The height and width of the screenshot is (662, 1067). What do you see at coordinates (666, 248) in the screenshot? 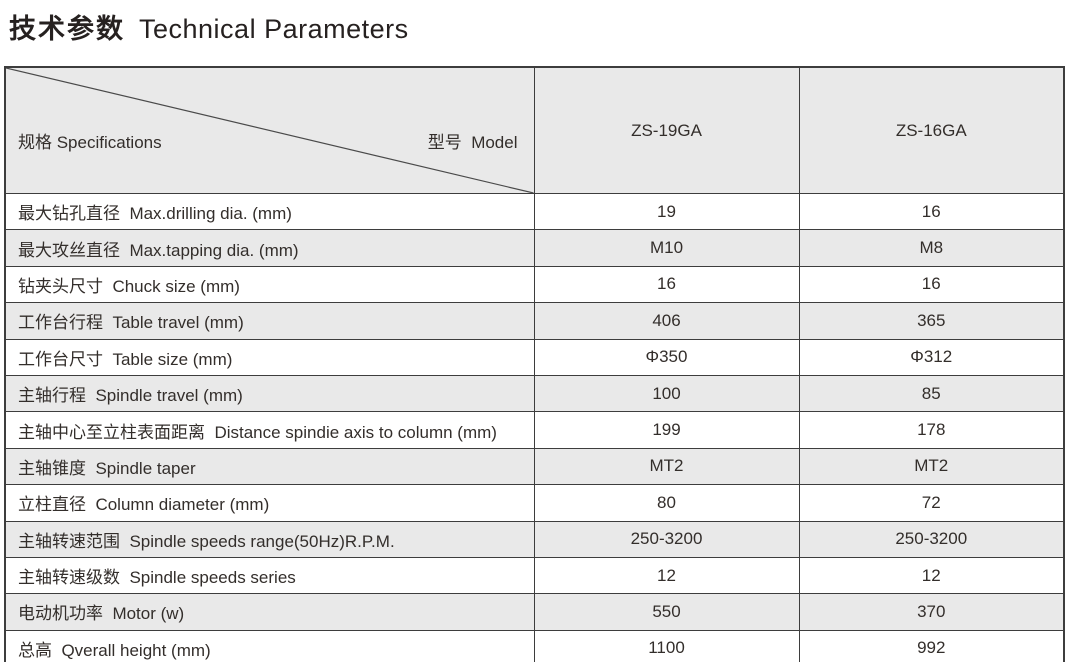
I see `value-cell: M10` at bounding box center [666, 248].